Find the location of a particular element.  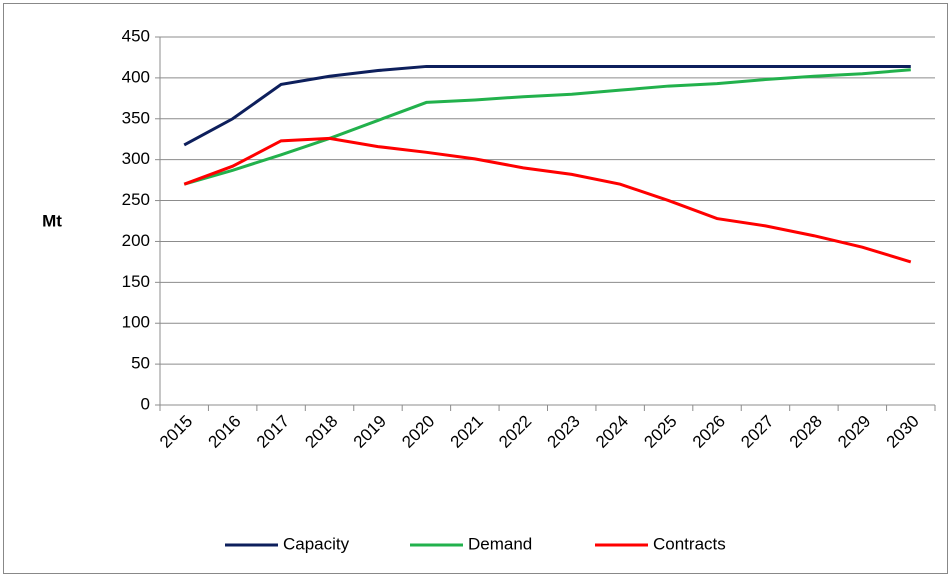

y-tick-label: 150 is located at coordinates (136, 281).